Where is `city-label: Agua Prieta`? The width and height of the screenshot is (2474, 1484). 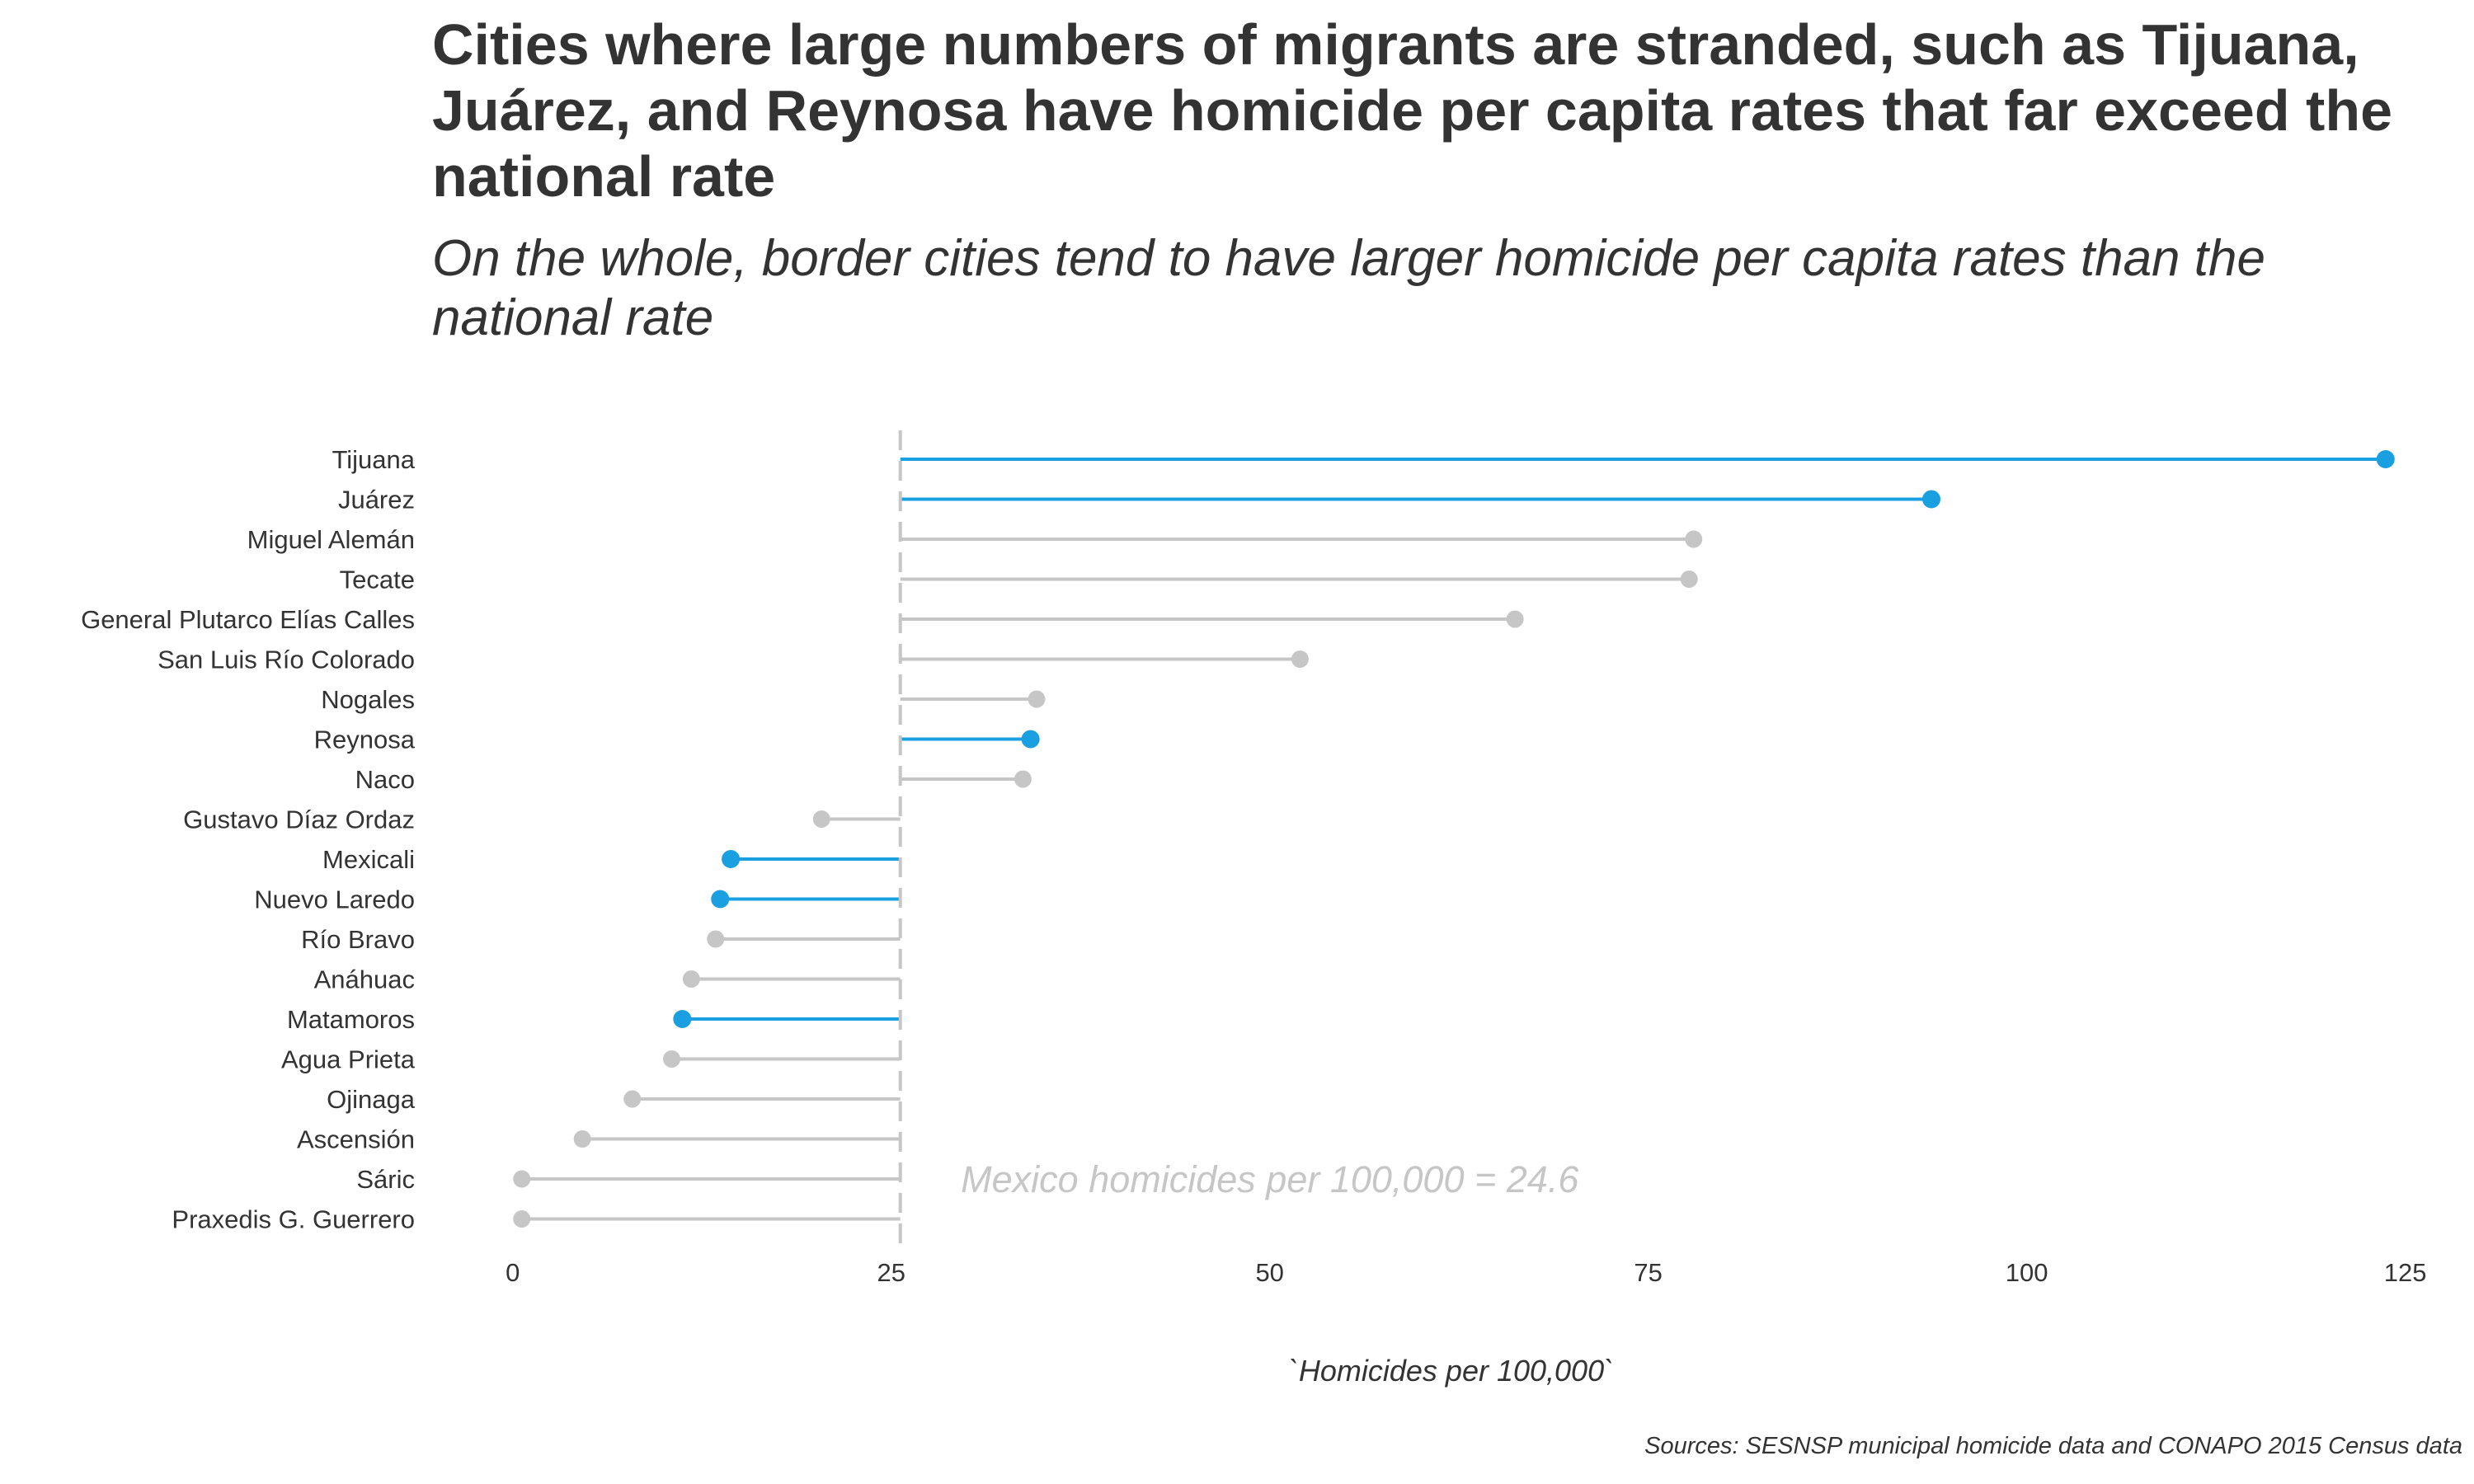
city-label: Agua Prieta is located at coordinates (348, 1059).